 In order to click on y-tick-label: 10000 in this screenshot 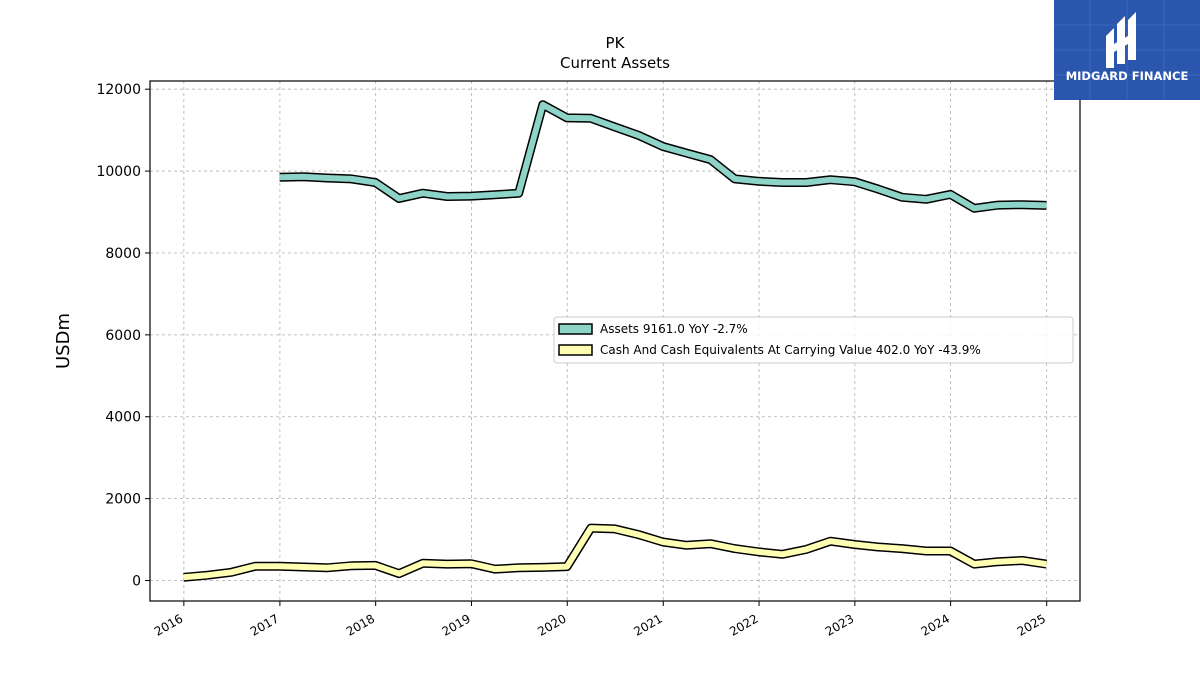, I will do `click(118, 172)`.